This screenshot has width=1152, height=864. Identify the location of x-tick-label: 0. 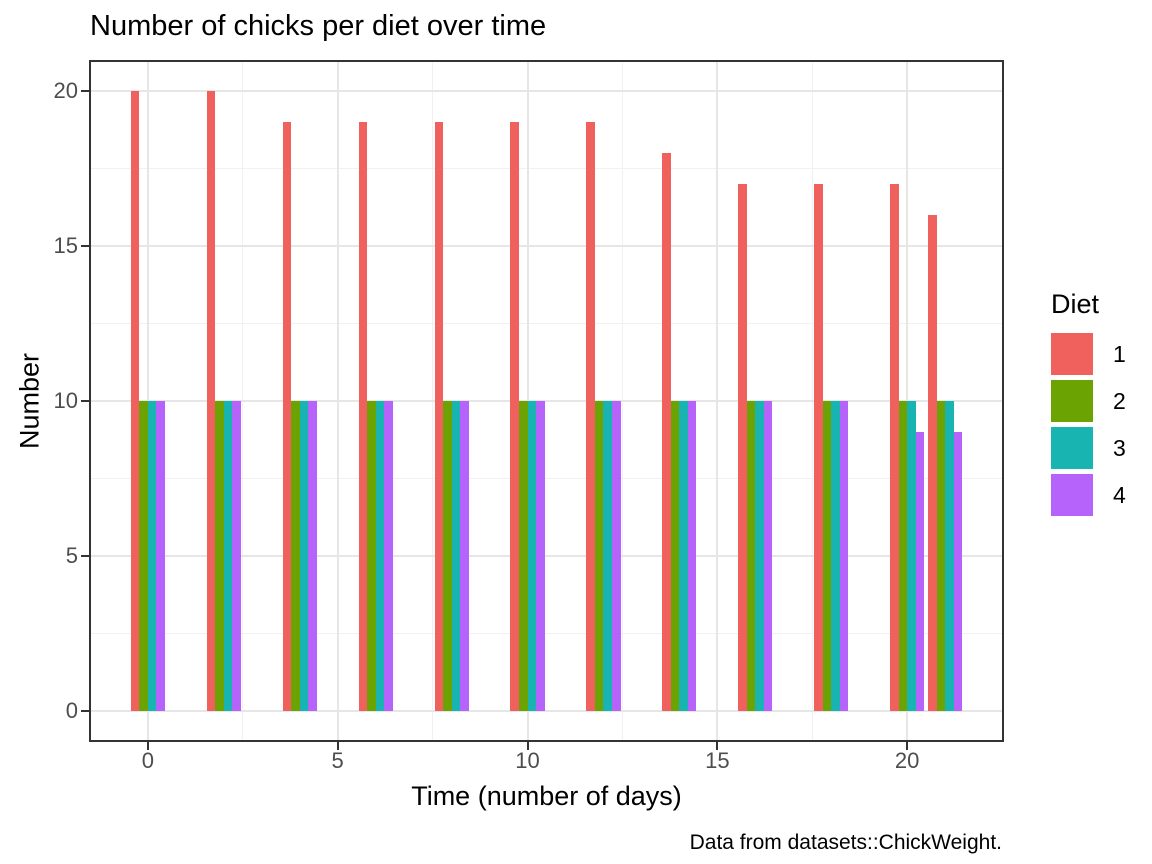
(147, 760).